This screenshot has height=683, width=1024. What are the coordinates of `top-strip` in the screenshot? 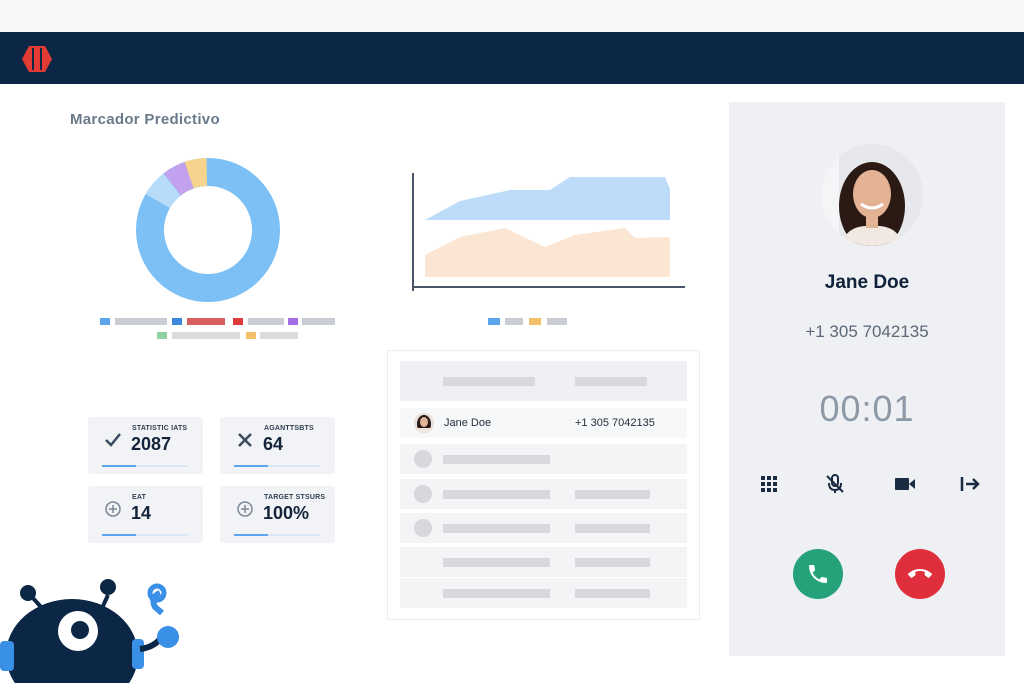 It's located at (512, 16).